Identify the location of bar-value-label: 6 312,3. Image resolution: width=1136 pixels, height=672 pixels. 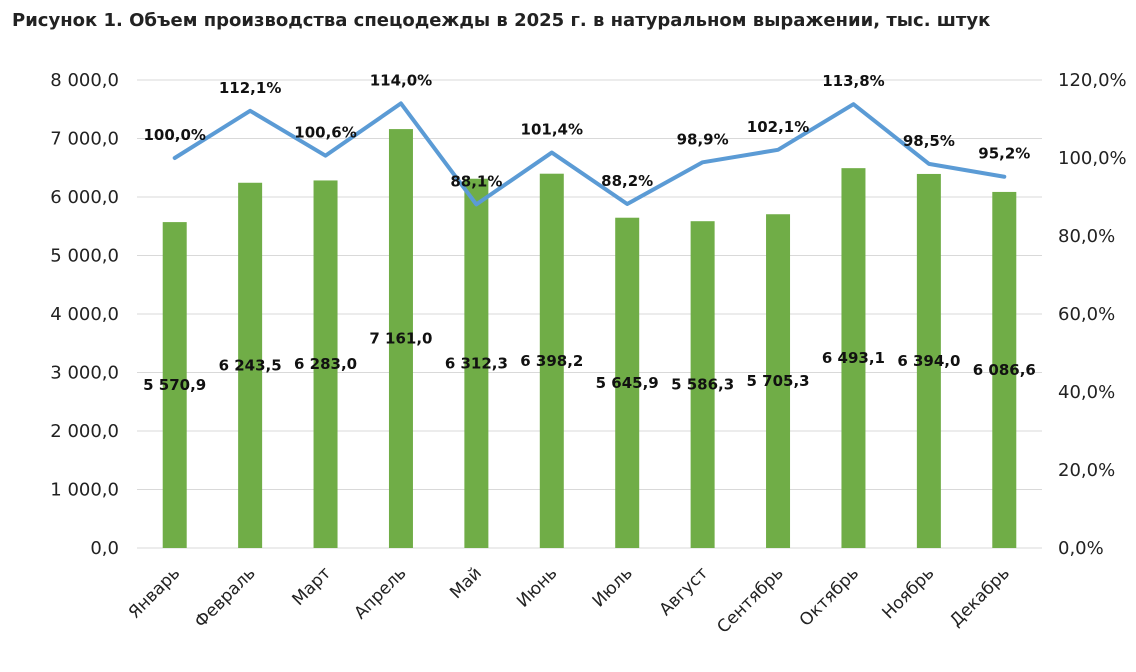
(476, 363).